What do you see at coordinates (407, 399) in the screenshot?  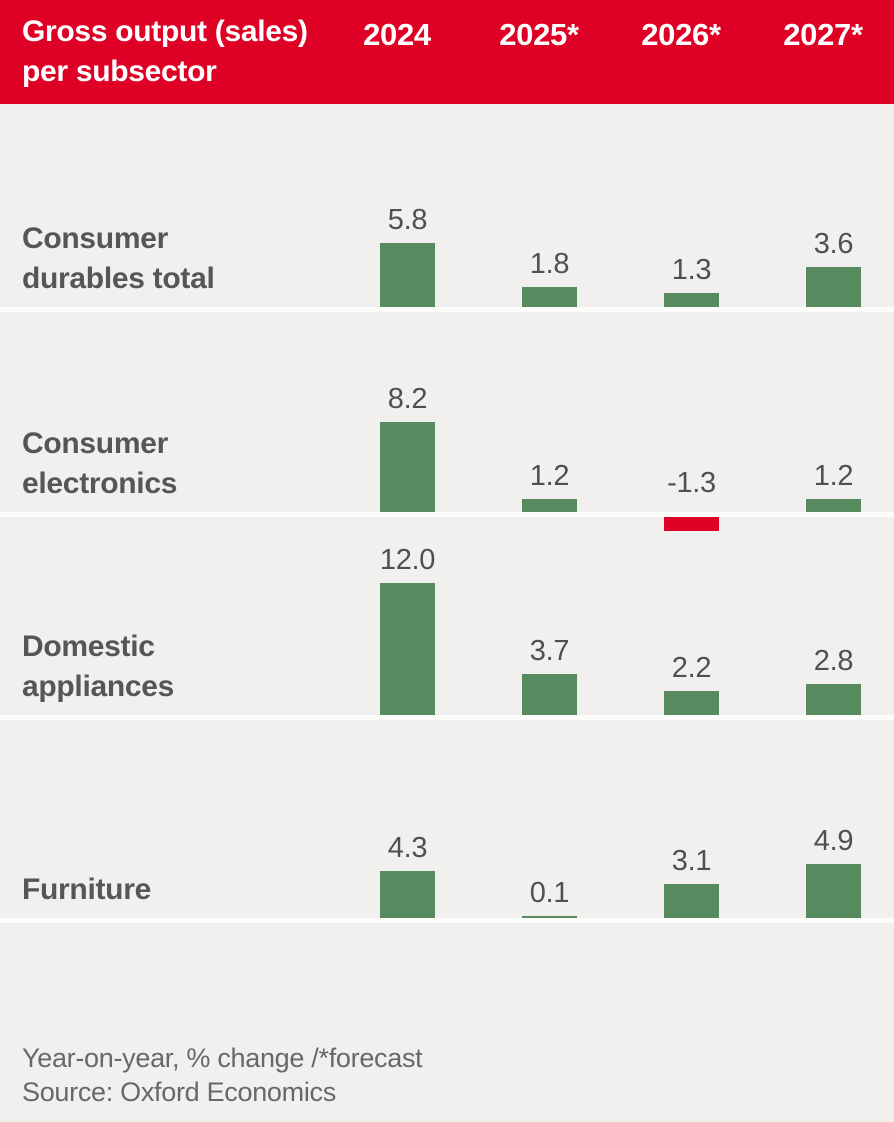 I see `bar-value-label: 8.2` at bounding box center [407, 399].